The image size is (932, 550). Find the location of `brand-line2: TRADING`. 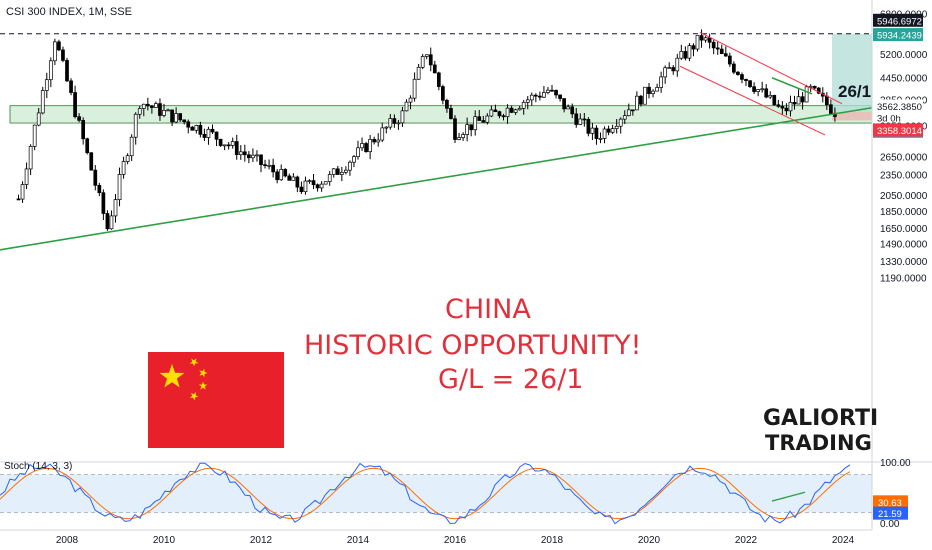

brand-line2: TRADING is located at coordinates (818, 443).